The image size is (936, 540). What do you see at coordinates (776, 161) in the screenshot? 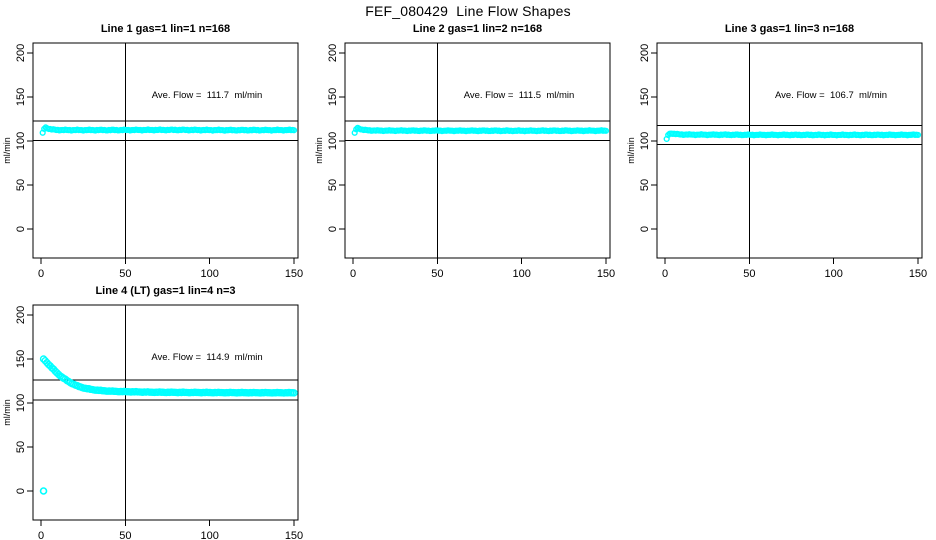
I see `plot-area-line3-svg: 0 50 100 150 0 50 100 150 200 ml/min` at bounding box center [776, 161].